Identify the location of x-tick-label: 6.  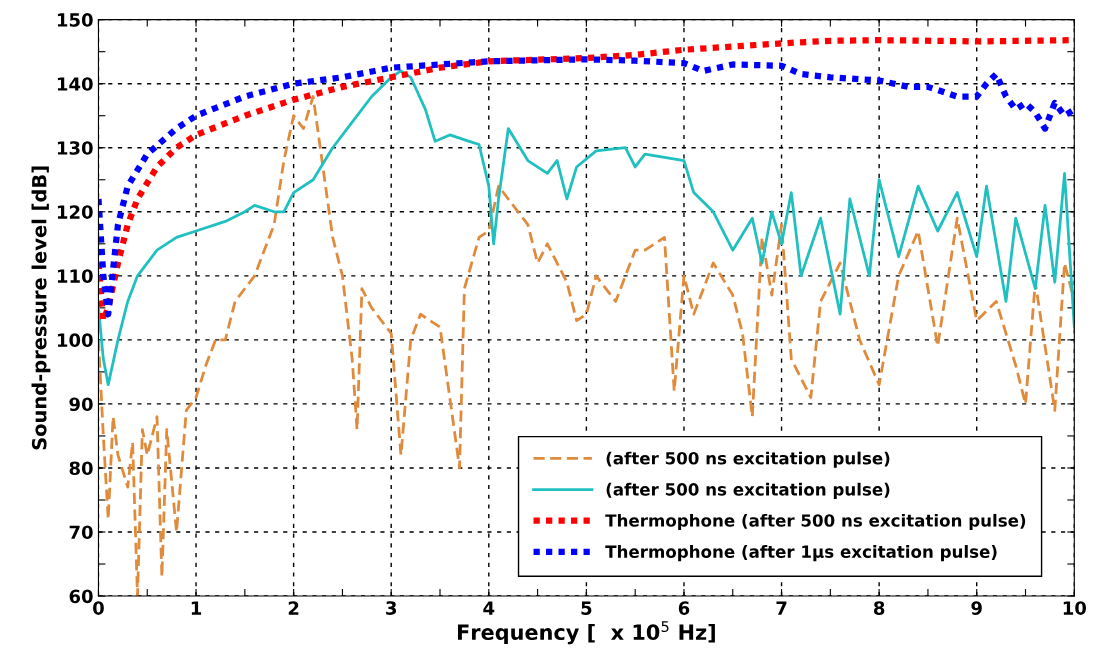
(684, 608).